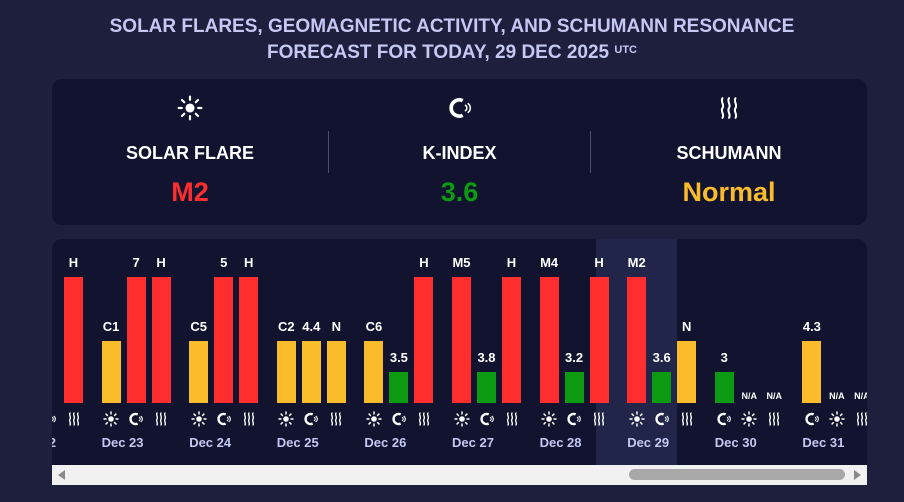  I want to click on bar-value-label: 4.4, so click(311, 326).